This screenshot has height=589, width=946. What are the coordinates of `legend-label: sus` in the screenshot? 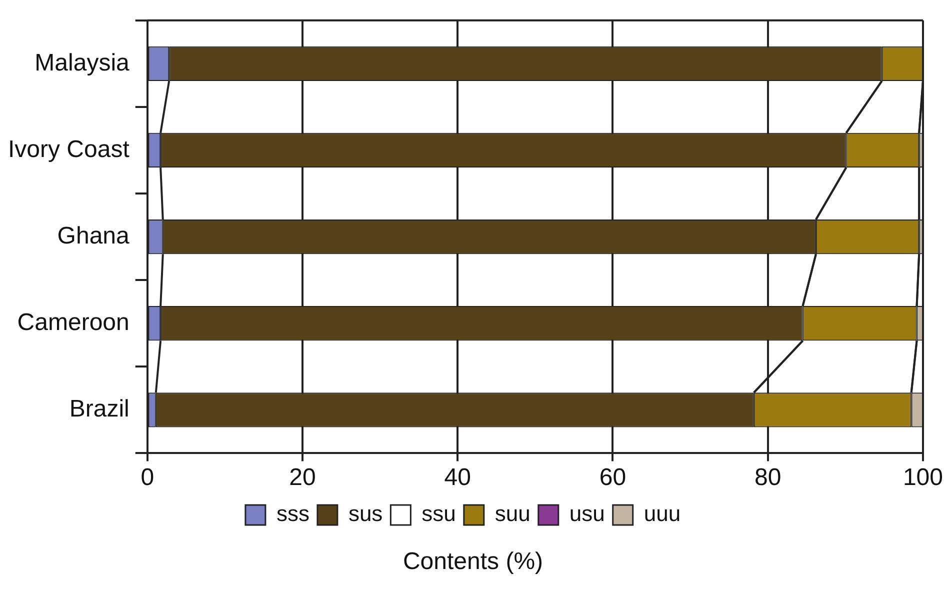 It's located at (365, 513).